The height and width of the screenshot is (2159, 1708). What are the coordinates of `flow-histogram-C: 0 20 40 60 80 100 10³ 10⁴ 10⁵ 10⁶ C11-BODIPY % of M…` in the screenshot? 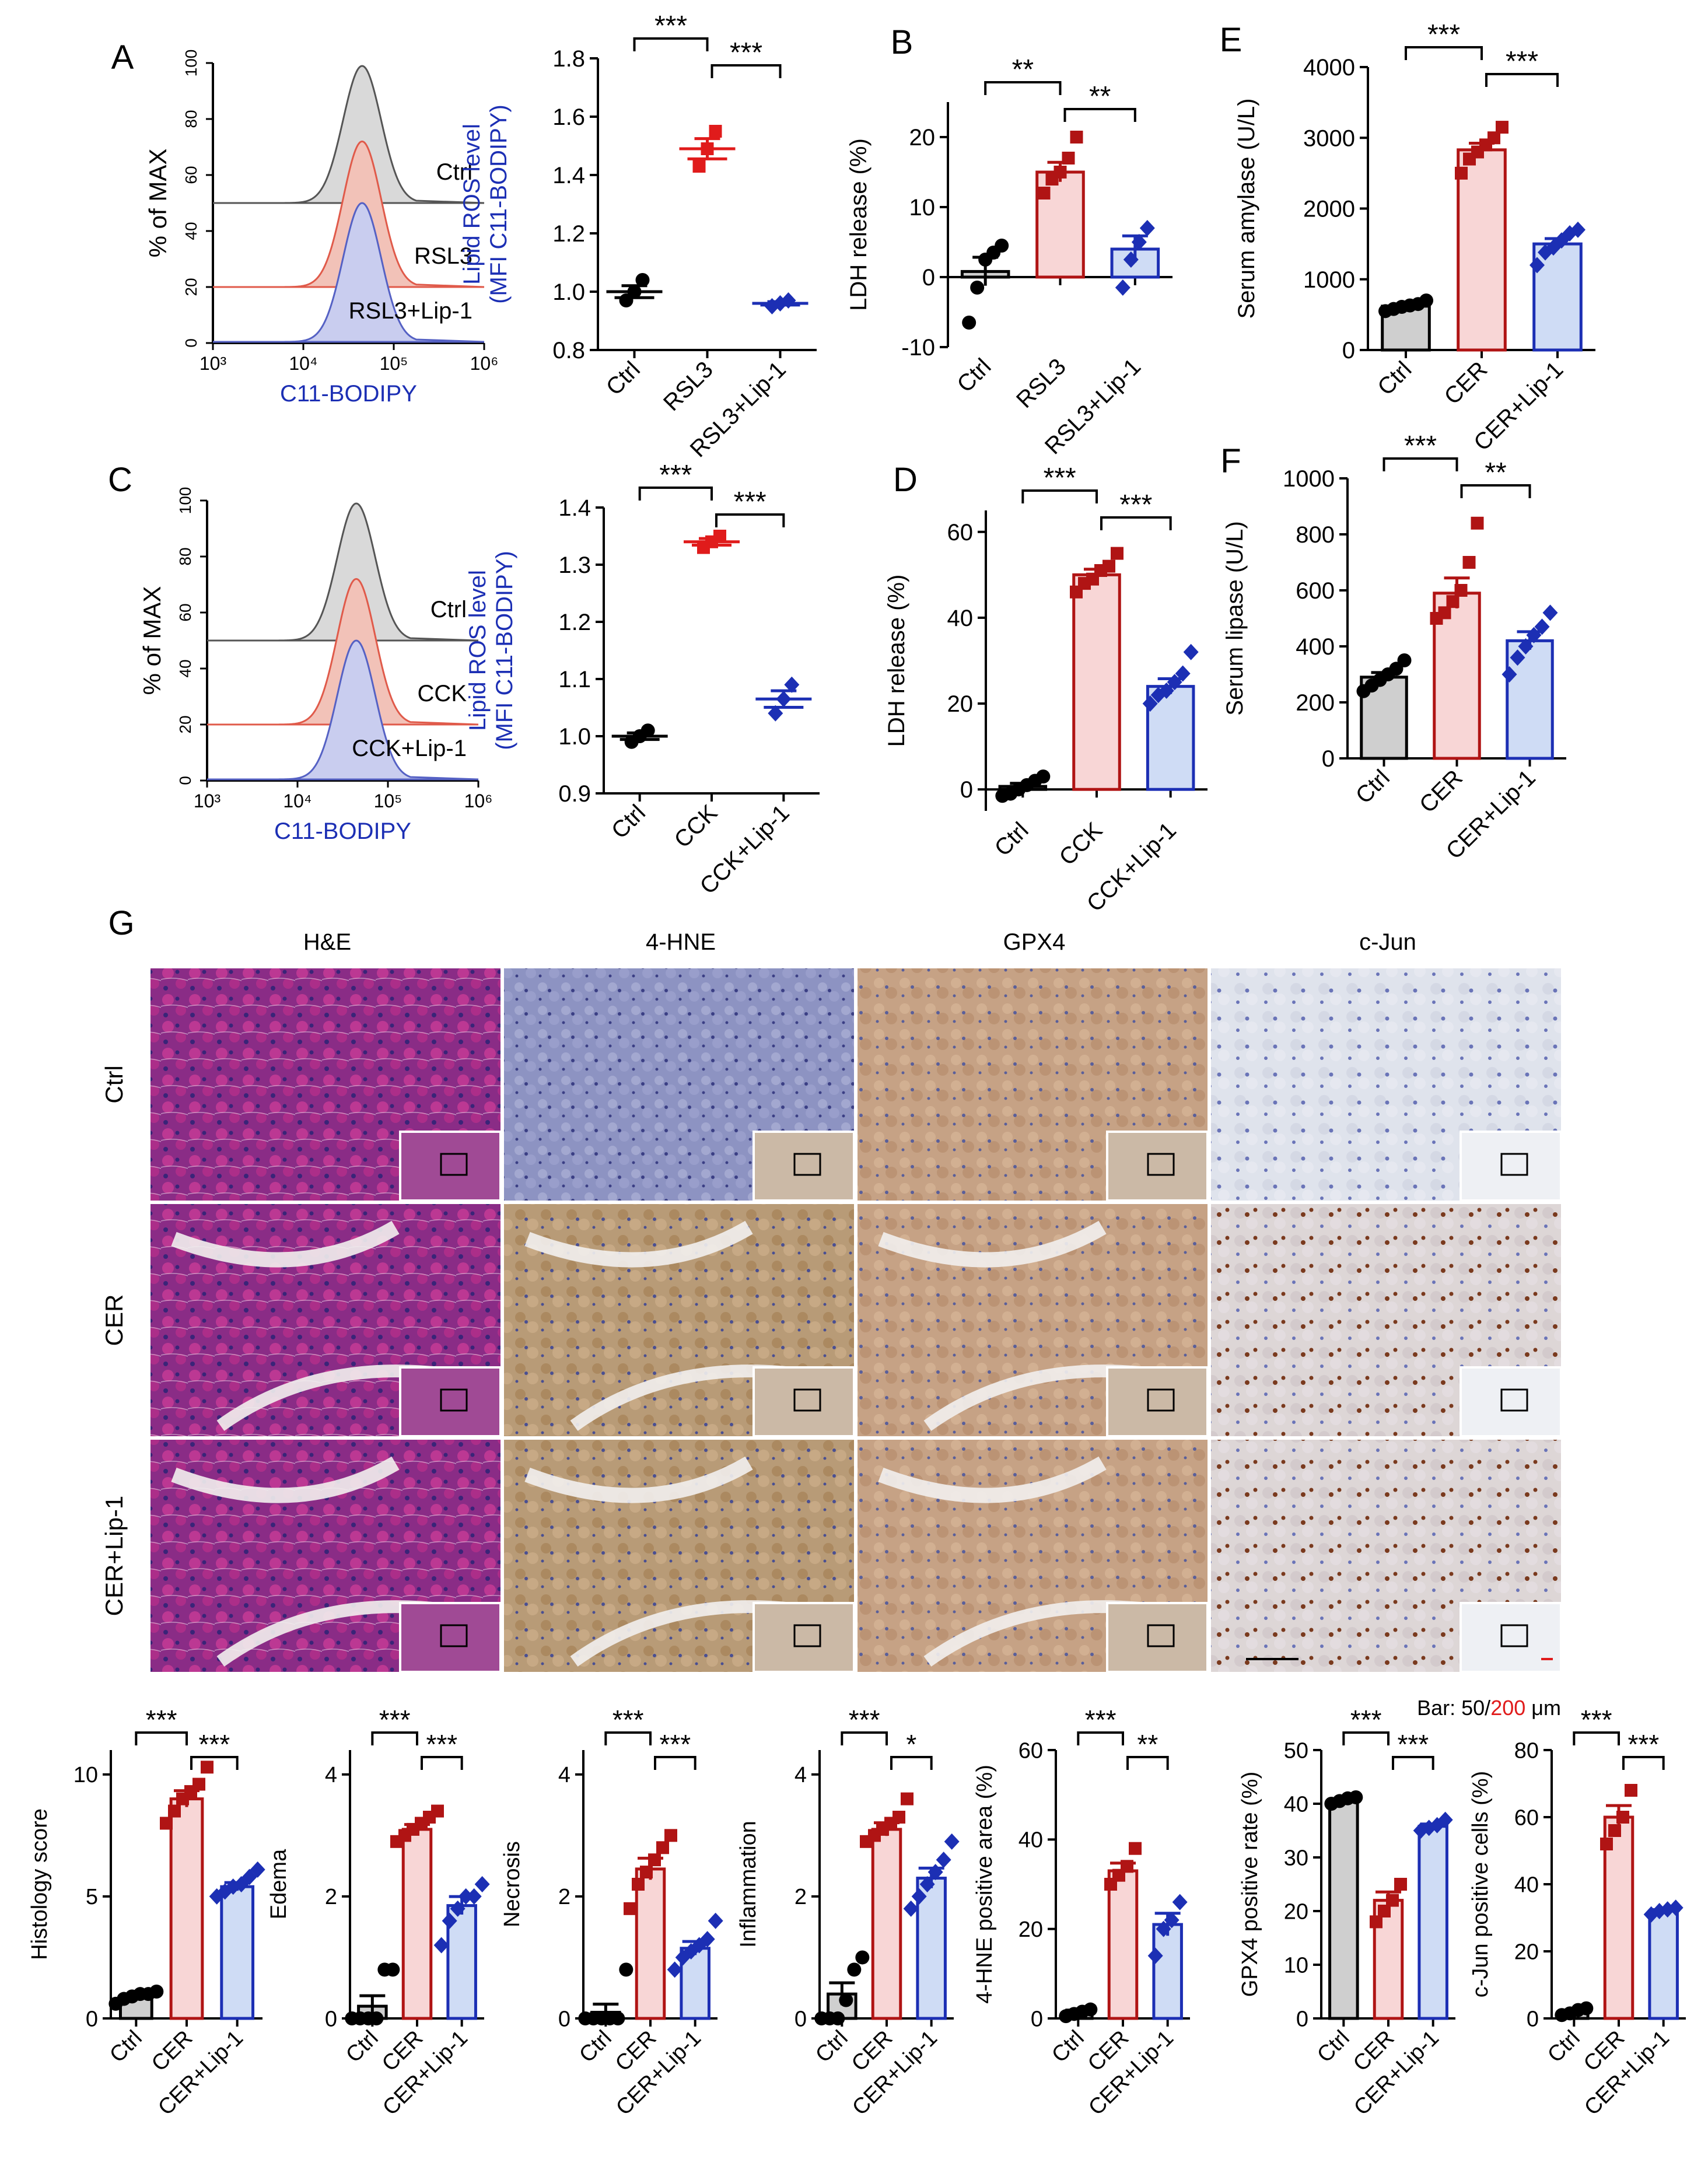 It's located at (315, 665).